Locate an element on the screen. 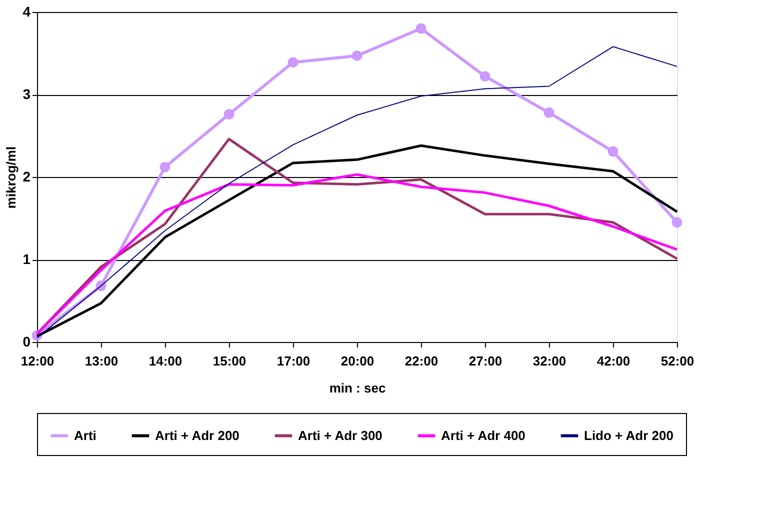  x-tick-label: 12:00 is located at coordinates (37, 361).